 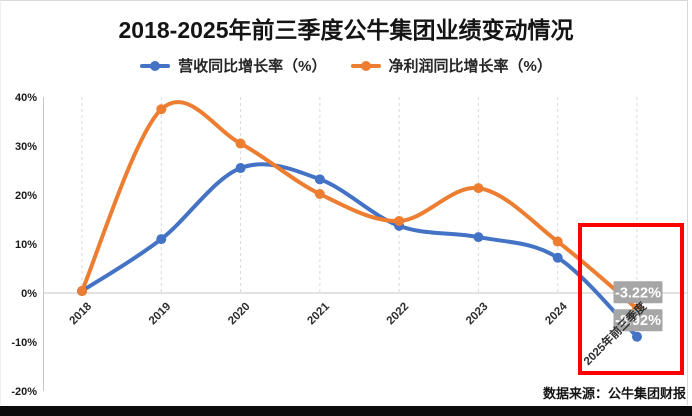 What do you see at coordinates (240, 143) in the screenshot?
I see `net-profit-growth-point-2020` at bounding box center [240, 143].